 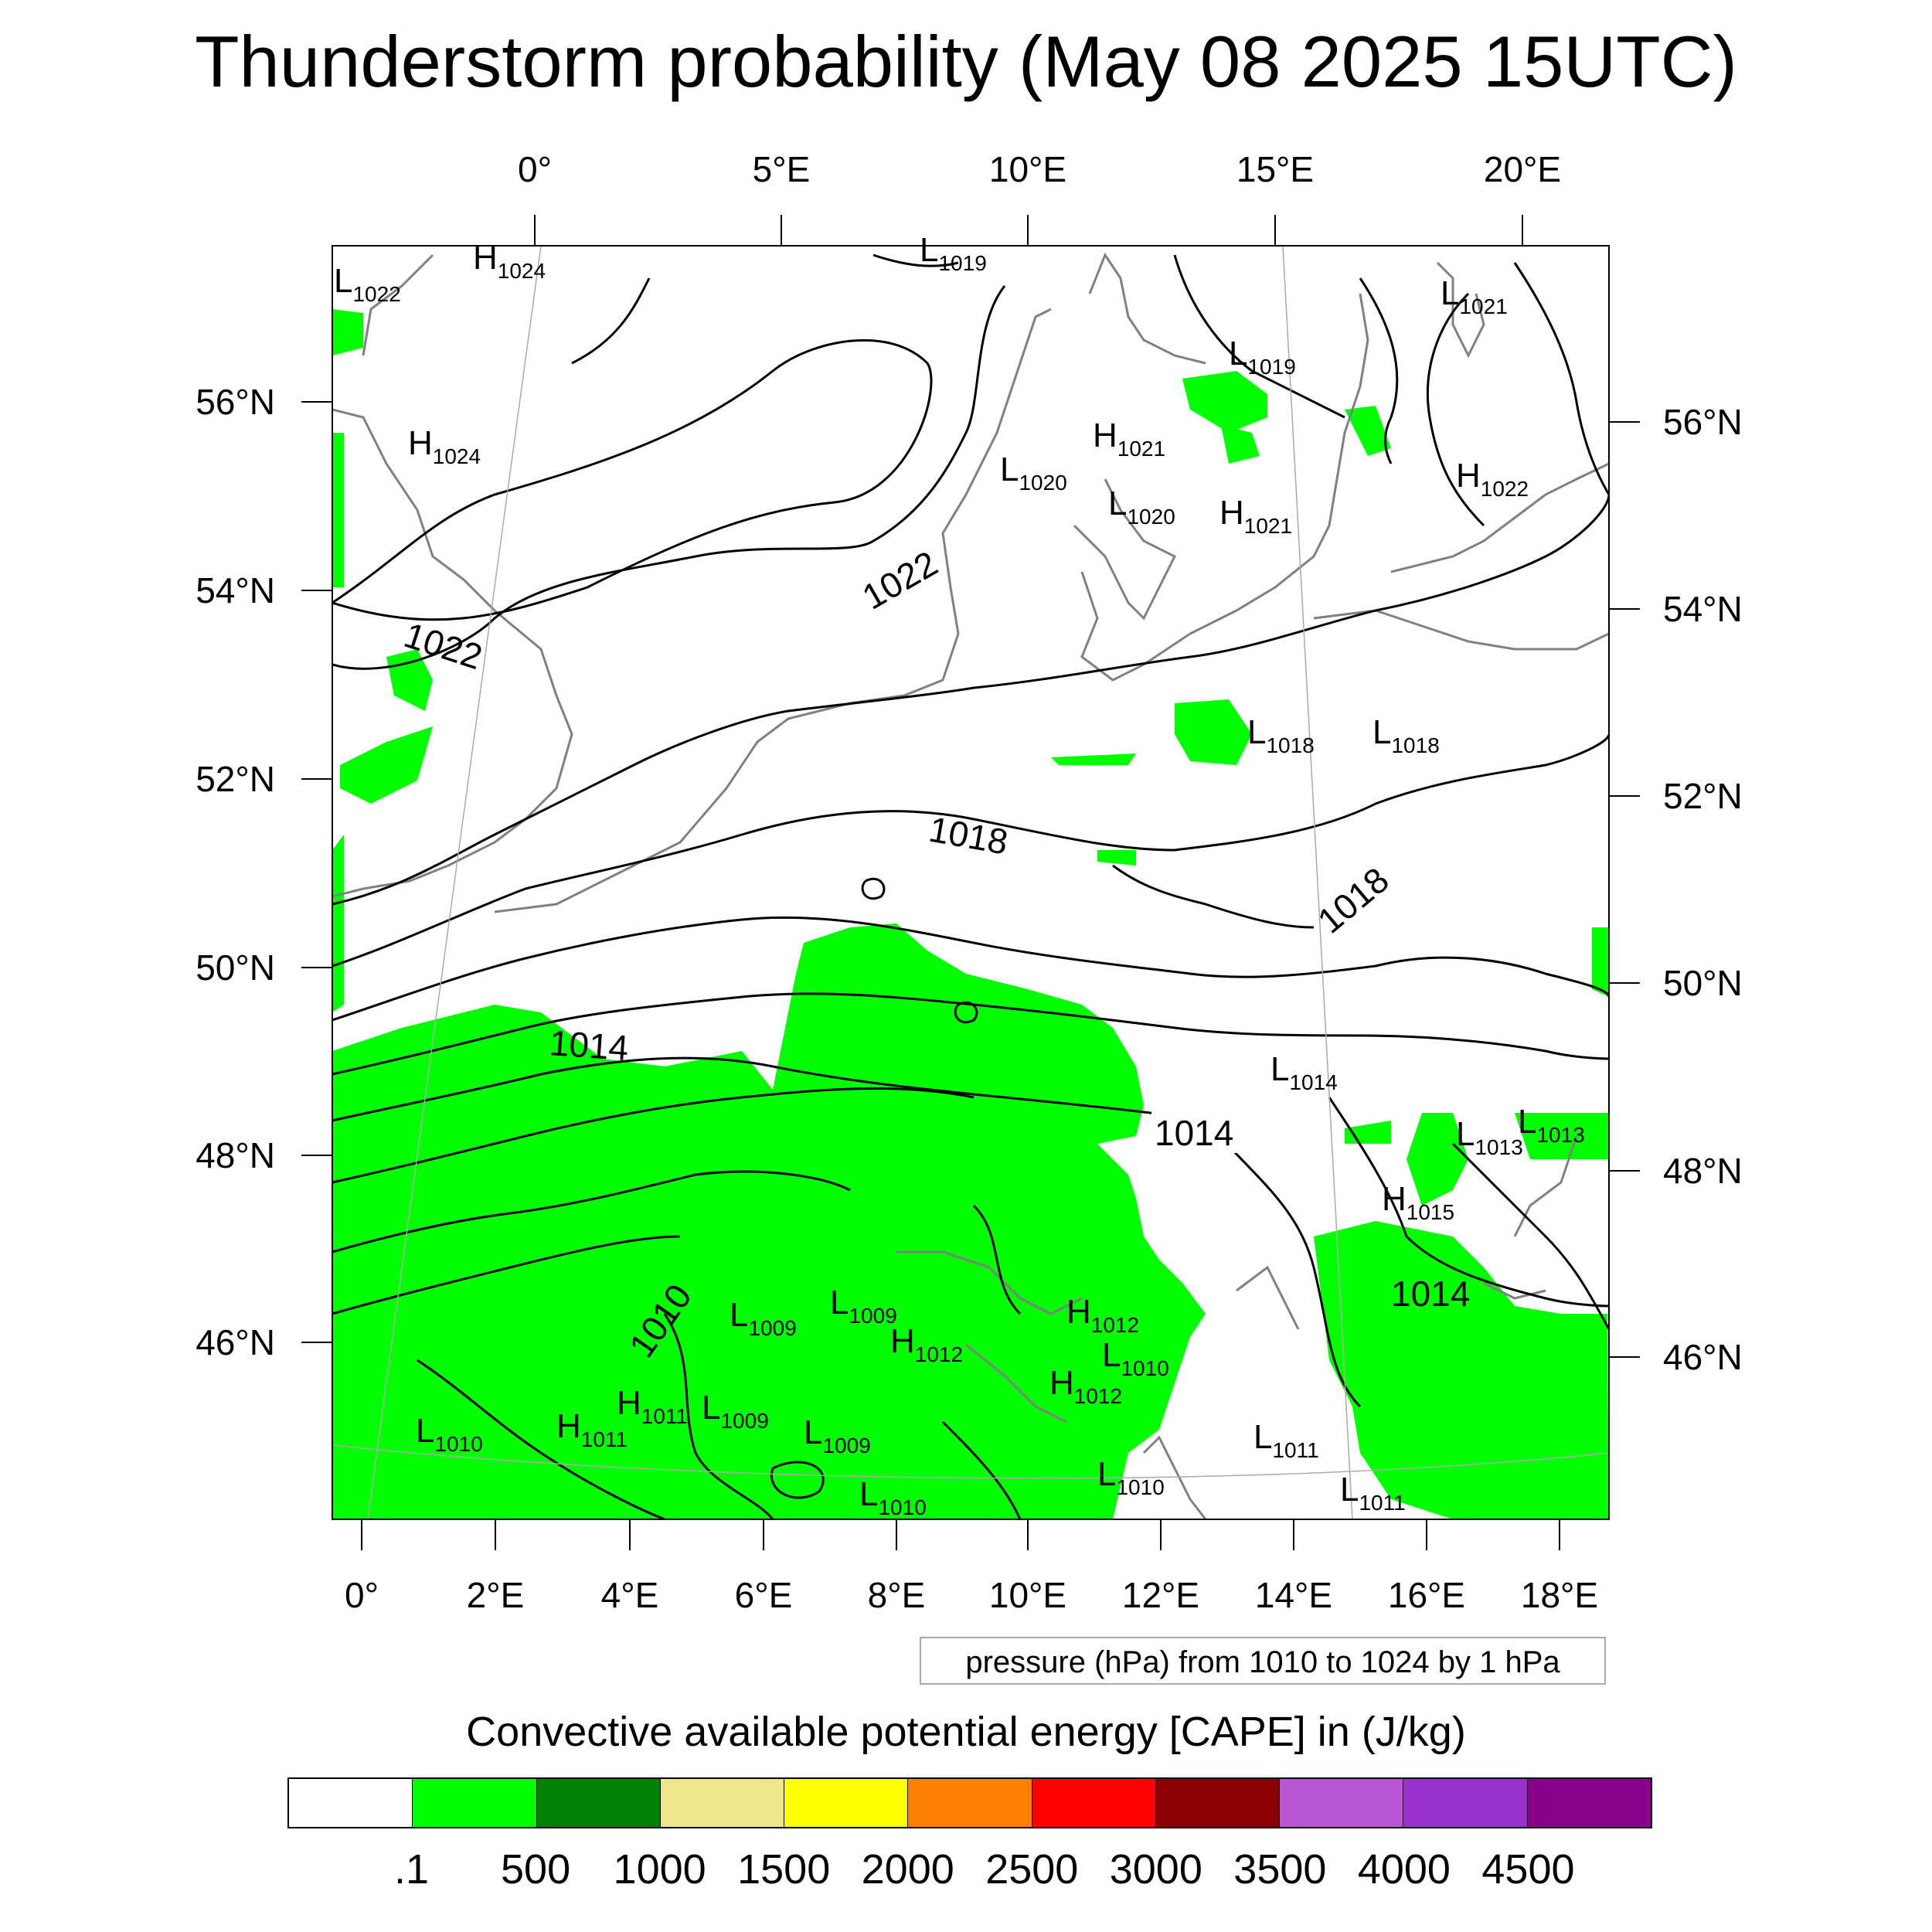 I want to click on colorbar-label: 3500, so click(x=1280, y=1870).